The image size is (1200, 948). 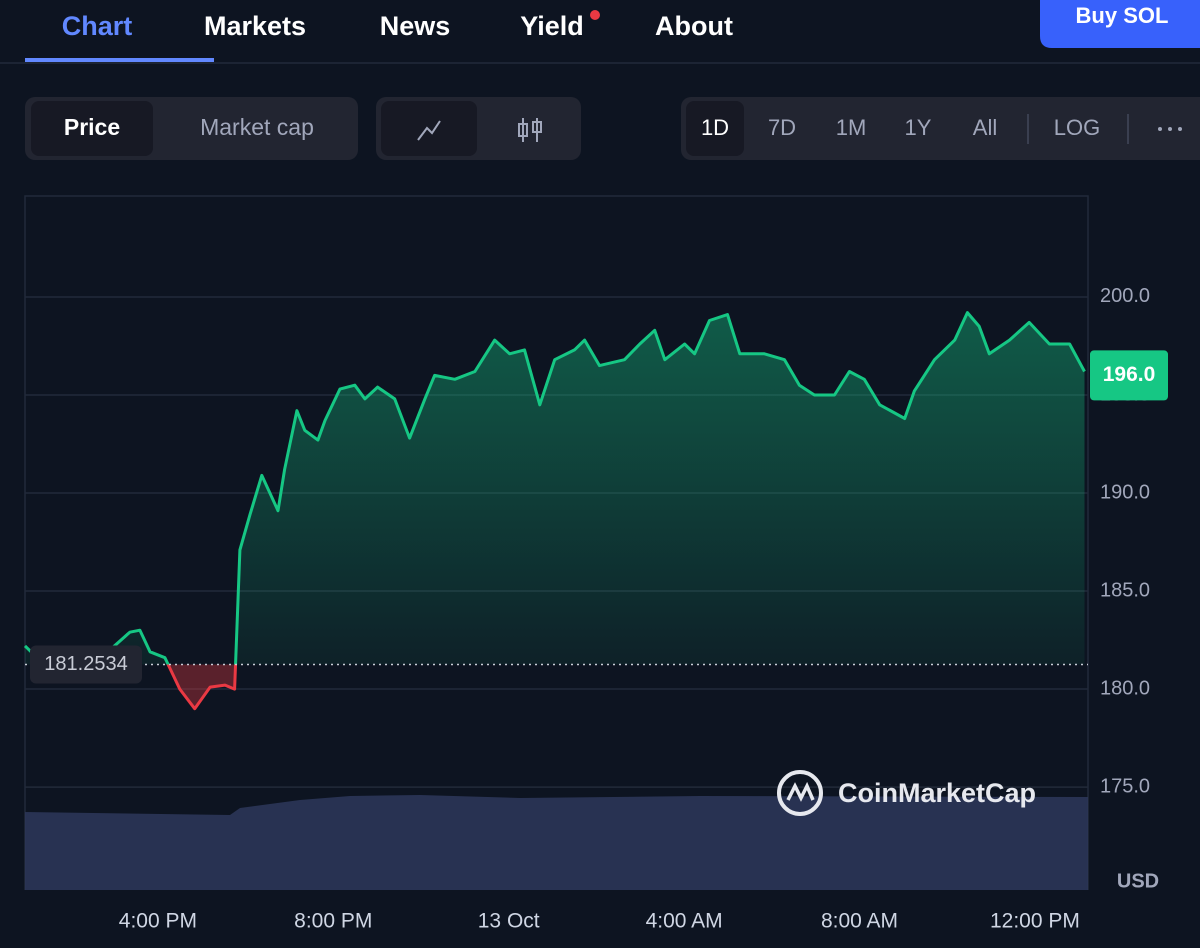 I want to click on price-line-down, so click(x=202, y=687).